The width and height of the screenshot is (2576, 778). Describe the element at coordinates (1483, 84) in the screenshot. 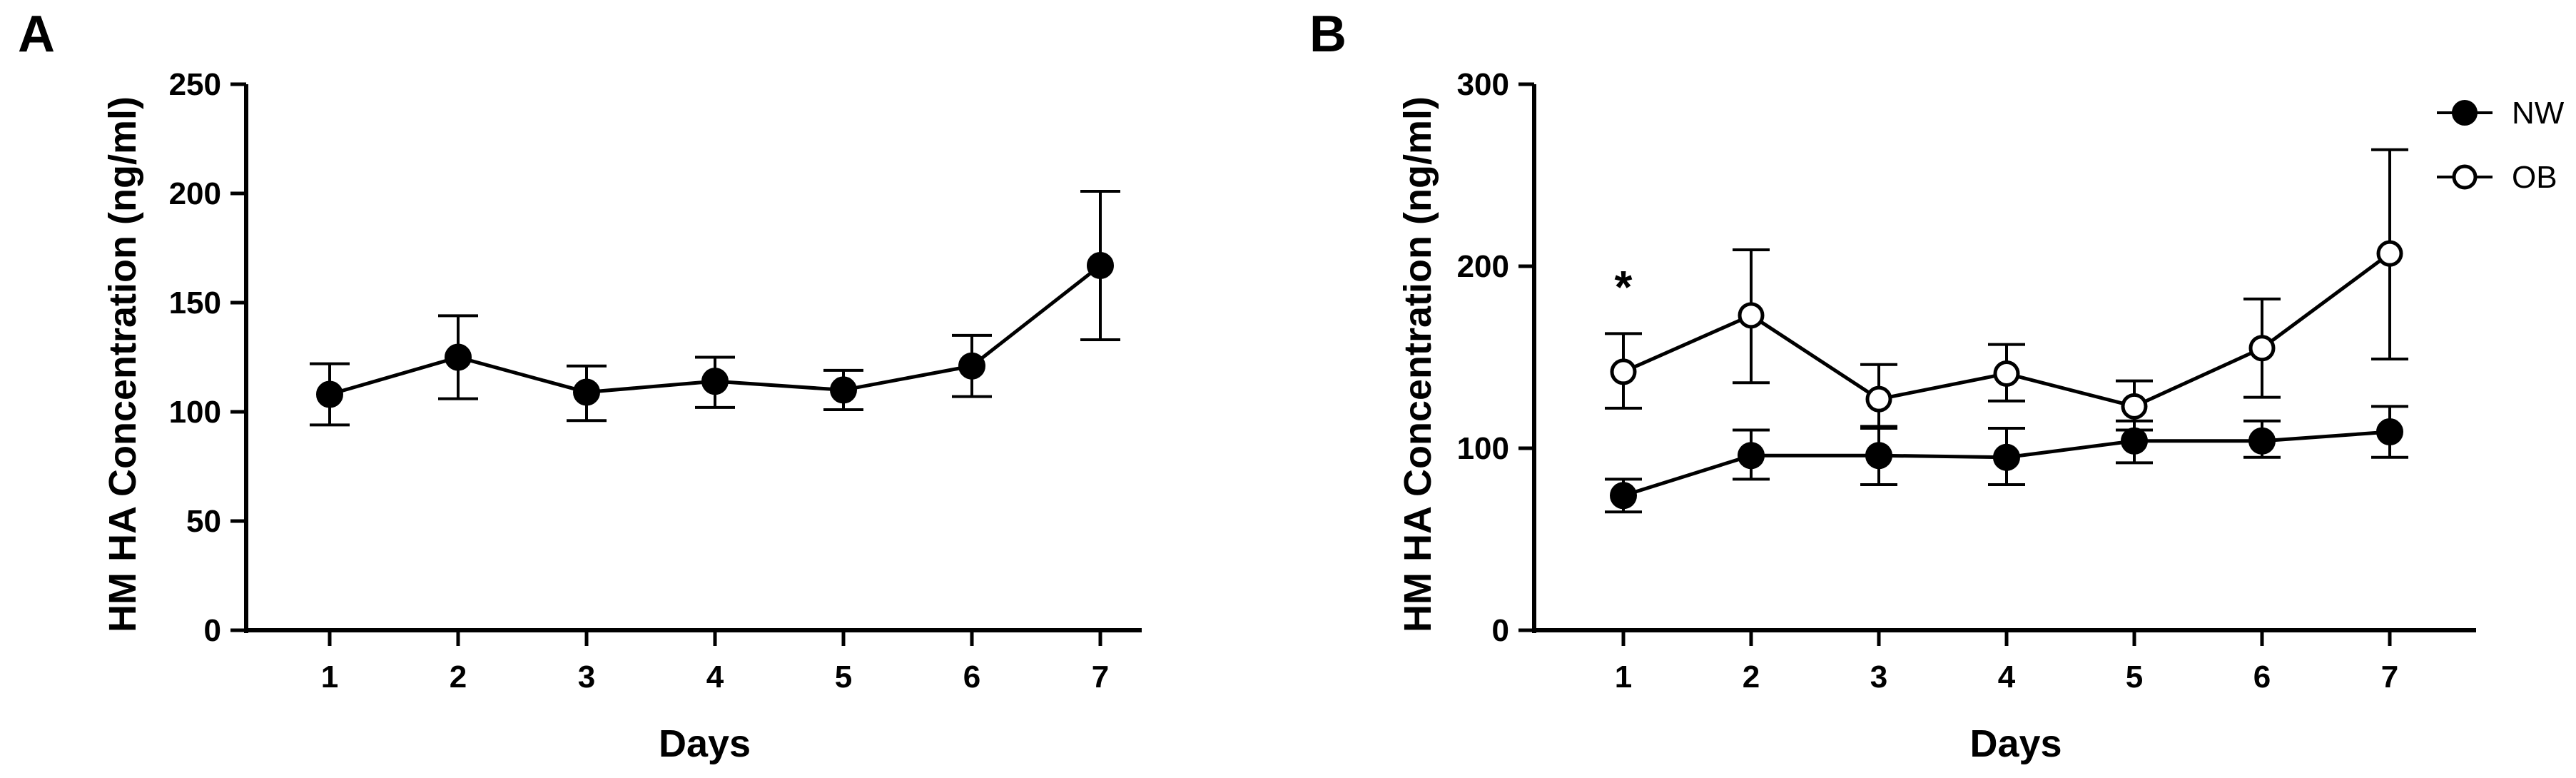

I see `panel-b-y-tick-label: 300` at that location.